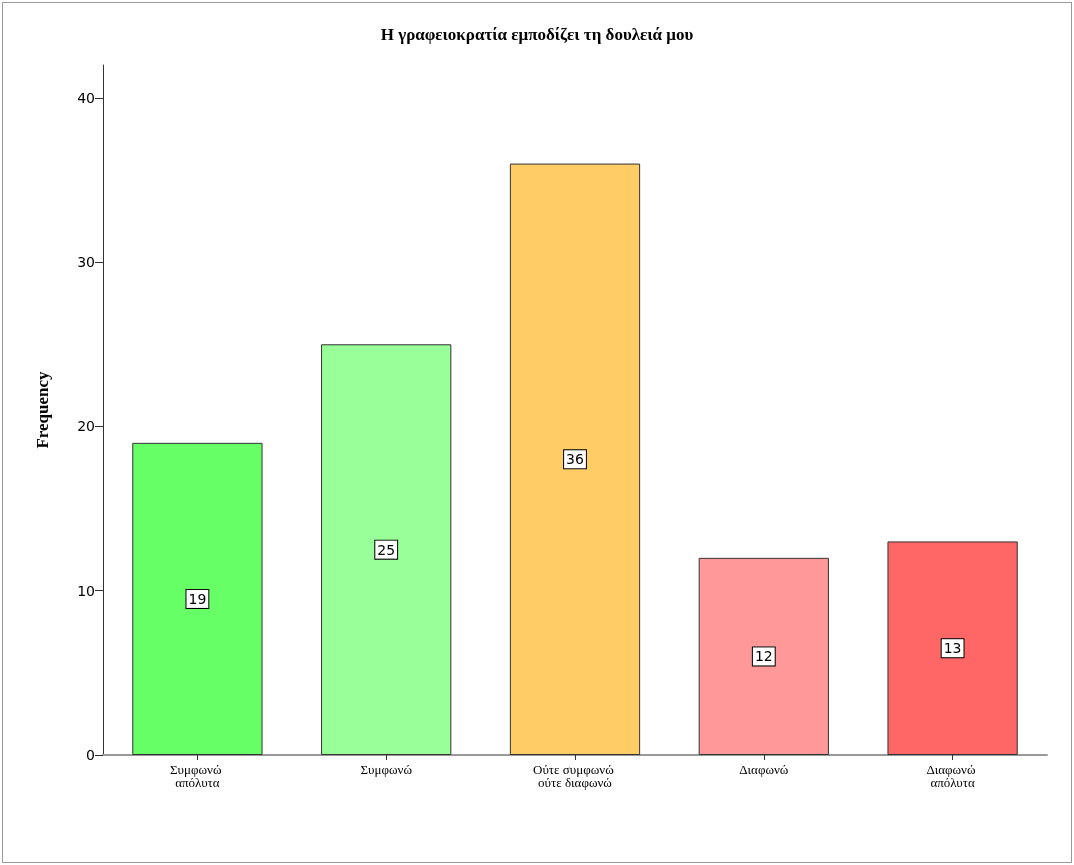 The height and width of the screenshot is (865, 1074). What do you see at coordinates (86, 426) in the screenshot?
I see `y-tick-label: 20` at bounding box center [86, 426].